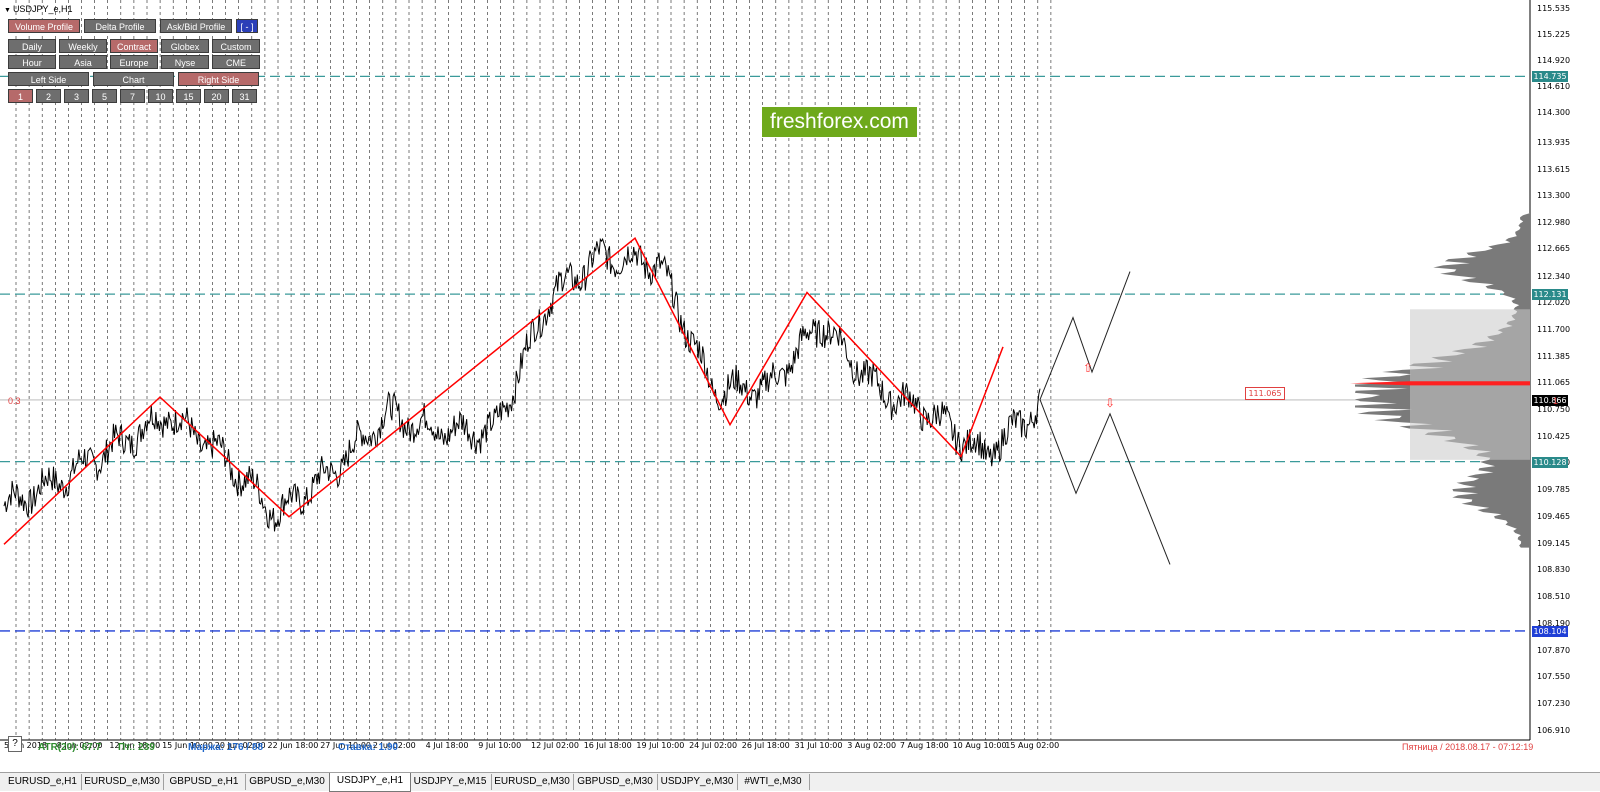  What do you see at coordinates (924, 745) in the screenshot?
I see `time-tick-label: 7 Aug 18:00` at bounding box center [924, 745].